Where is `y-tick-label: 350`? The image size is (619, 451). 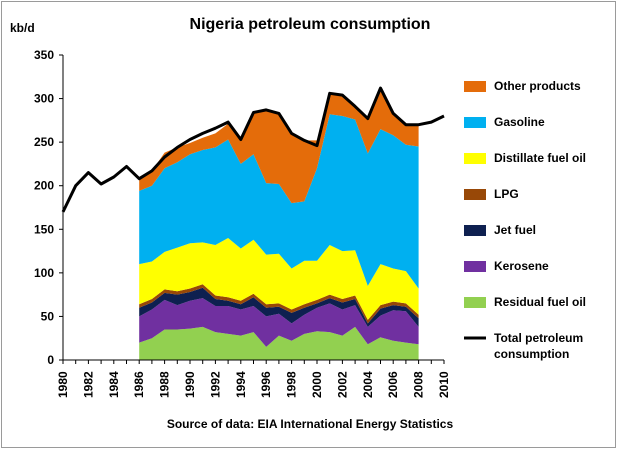
y-tick-label: 350 is located at coordinates (44, 55).